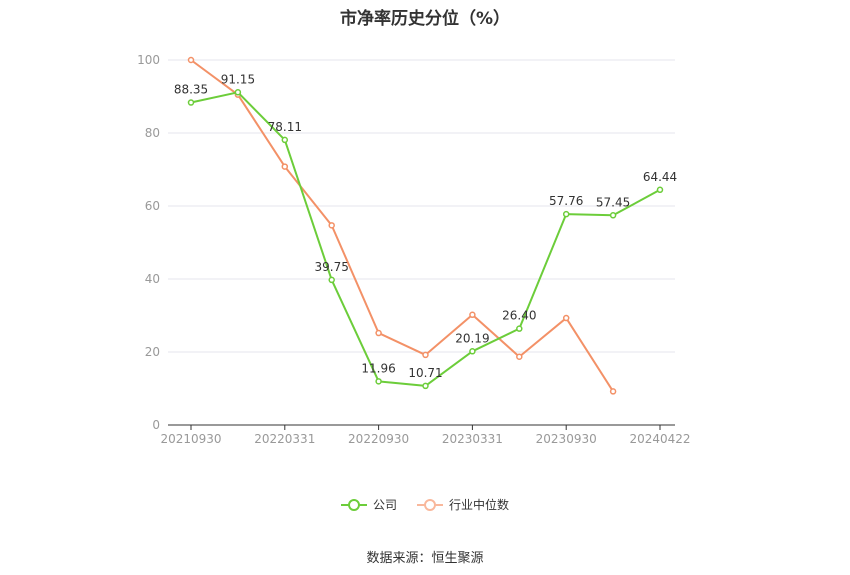 The height and width of the screenshot is (575, 850). Describe the element at coordinates (659, 439) in the screenshot. I see `x-tick-label: 20240422` at that location.